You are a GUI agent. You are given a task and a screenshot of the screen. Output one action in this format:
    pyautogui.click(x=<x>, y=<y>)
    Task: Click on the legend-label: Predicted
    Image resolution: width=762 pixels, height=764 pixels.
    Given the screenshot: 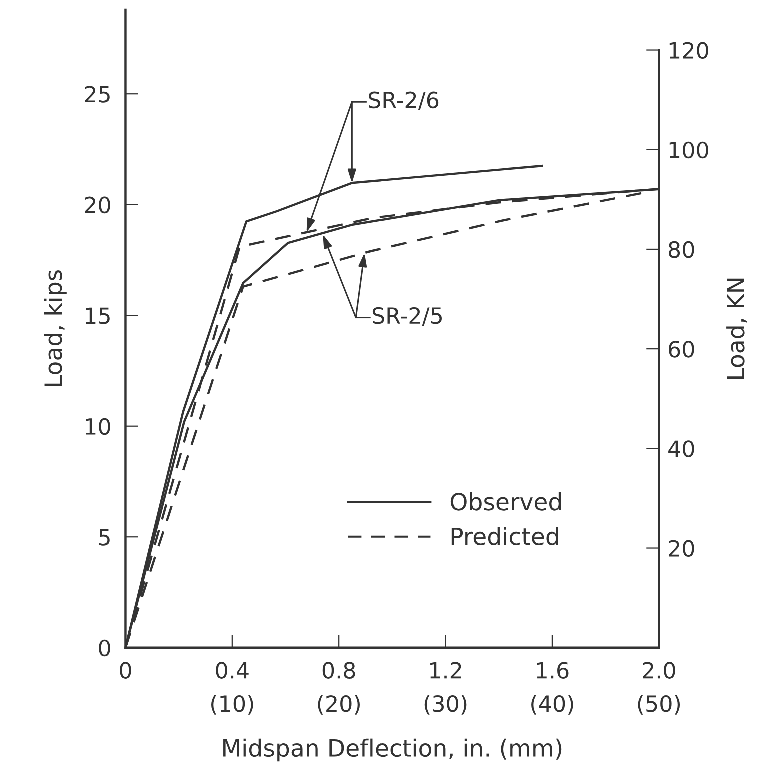 What is the action you would take?
    pyautogui.click(x=505, y=536)
    